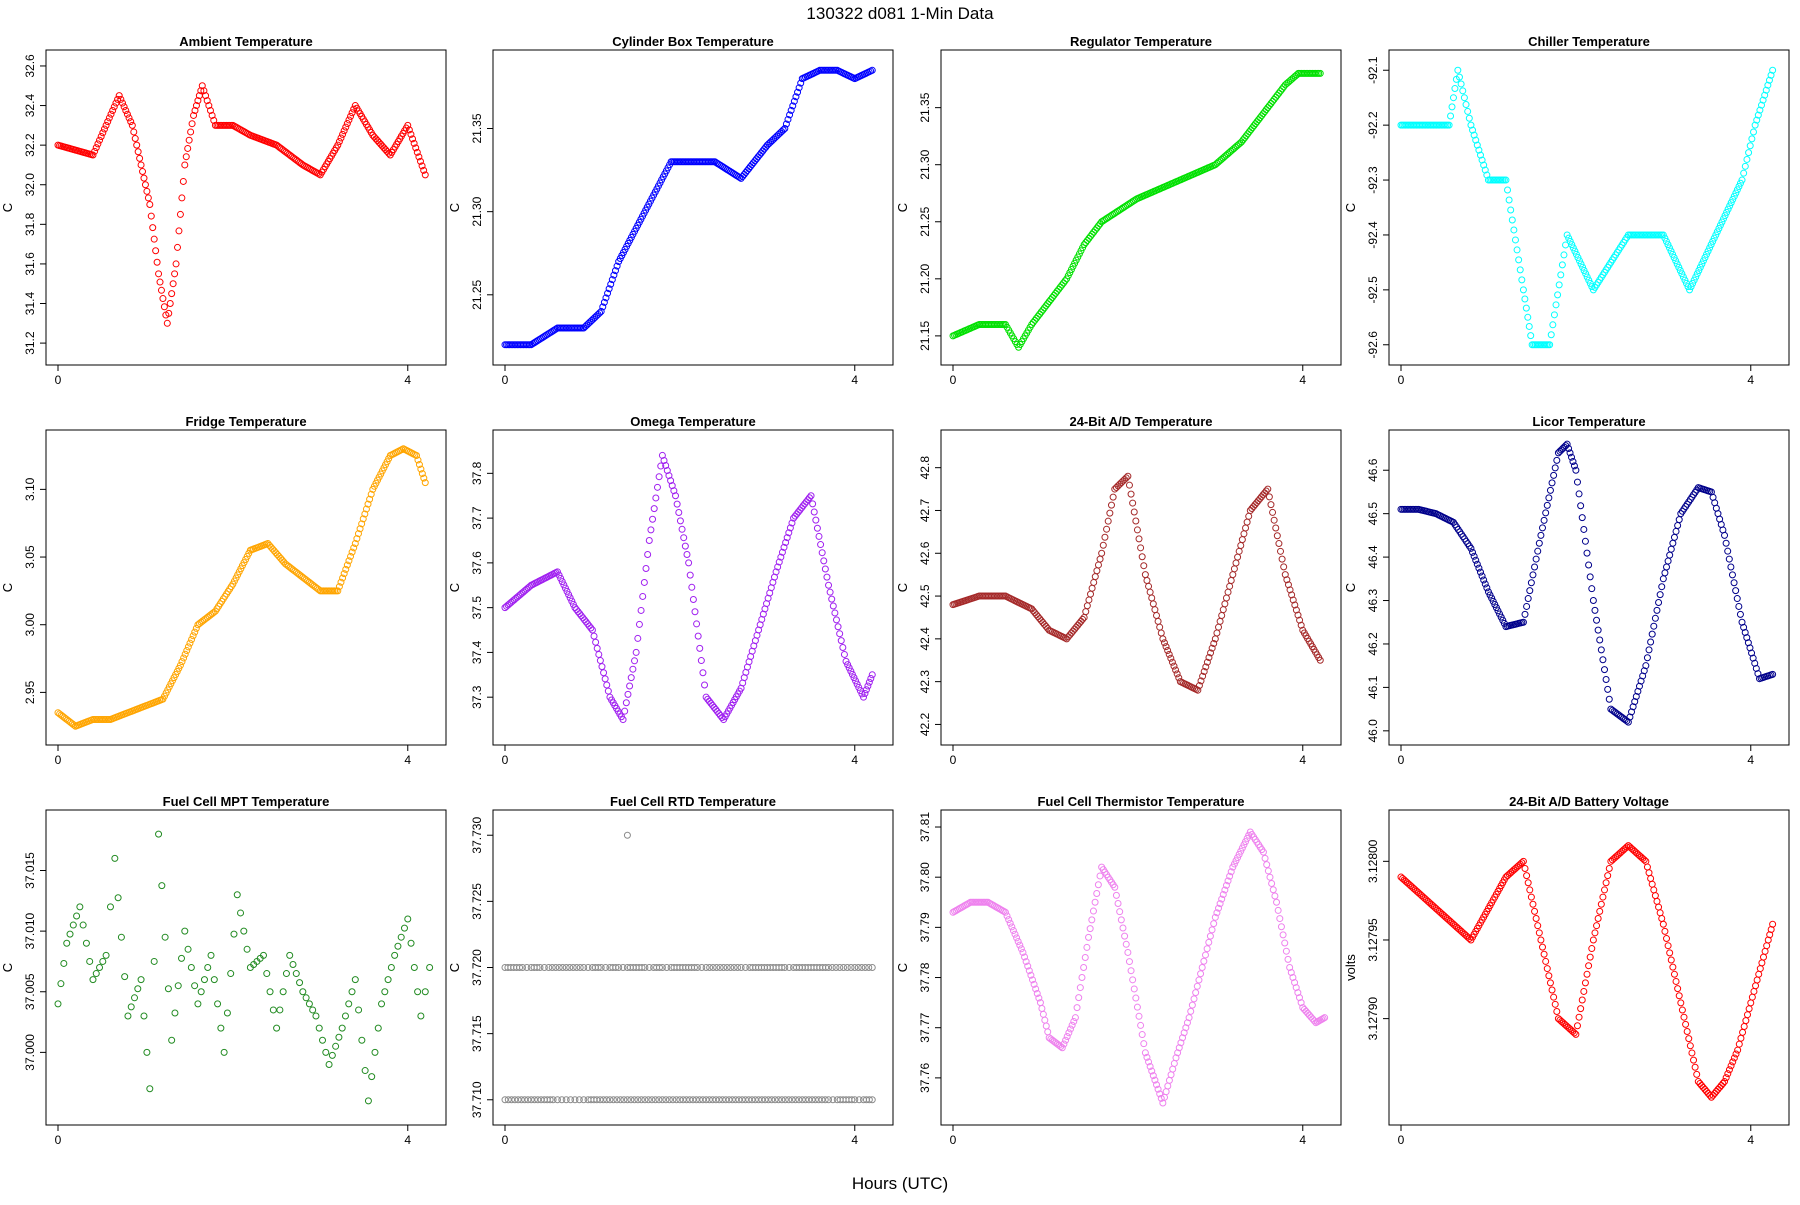  Describe the element at coordinates (30, 343) in the screenshot. I see `y-tick-label: 31.2` at that location.